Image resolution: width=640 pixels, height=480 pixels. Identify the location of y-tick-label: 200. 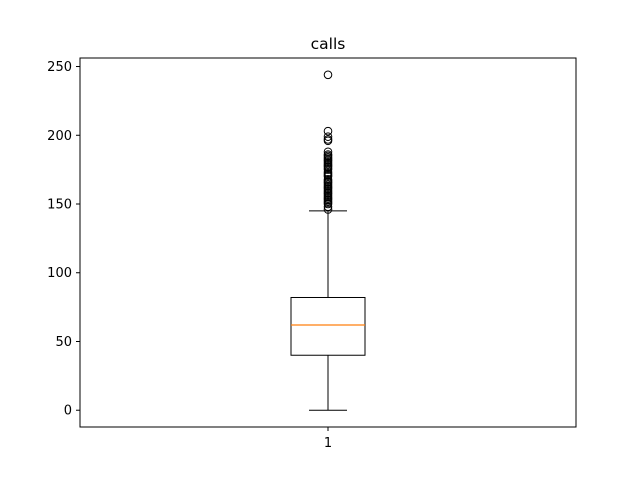
(59, 136).